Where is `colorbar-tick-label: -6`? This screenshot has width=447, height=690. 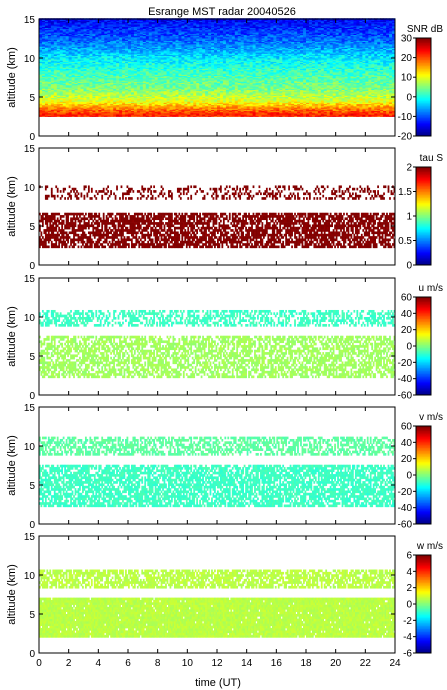 colorbar-tick-label: -6 is located at coordinates (407, 654).